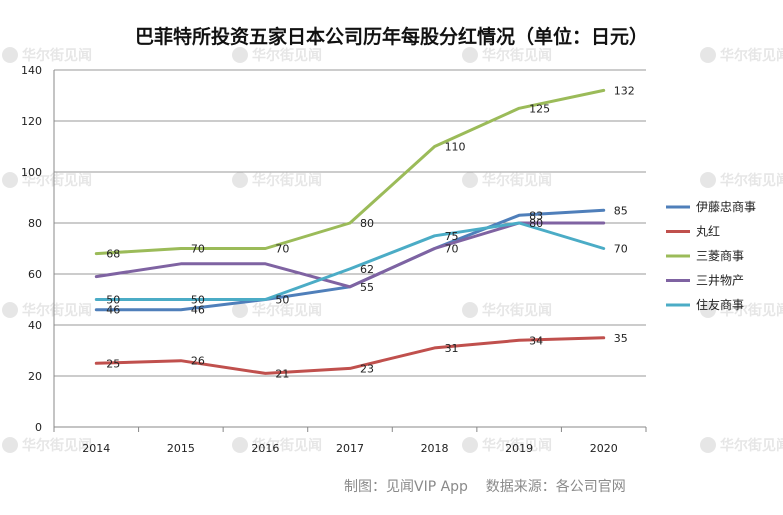  I want to click on data-label: 83, so click(536, 215).